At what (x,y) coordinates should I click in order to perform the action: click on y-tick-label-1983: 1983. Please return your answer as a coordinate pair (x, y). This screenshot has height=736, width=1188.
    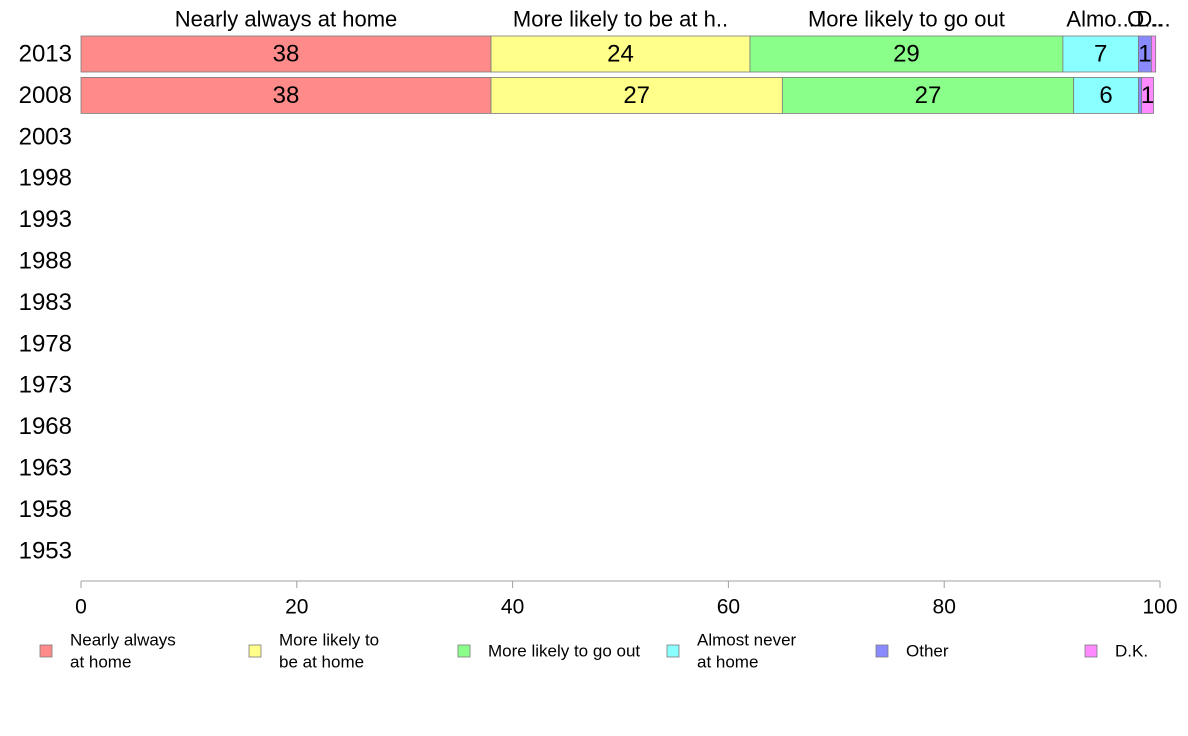
    Looking at the image, I should click on (45, 302).